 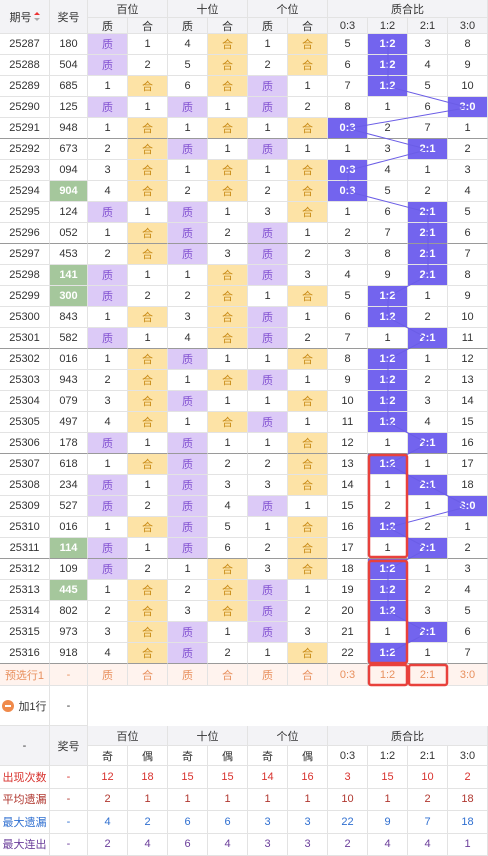 What do you see at coordinates (347, 653) in the screenshot?
I see `trend-cell-text: 22` at bounding box center [347, 653].